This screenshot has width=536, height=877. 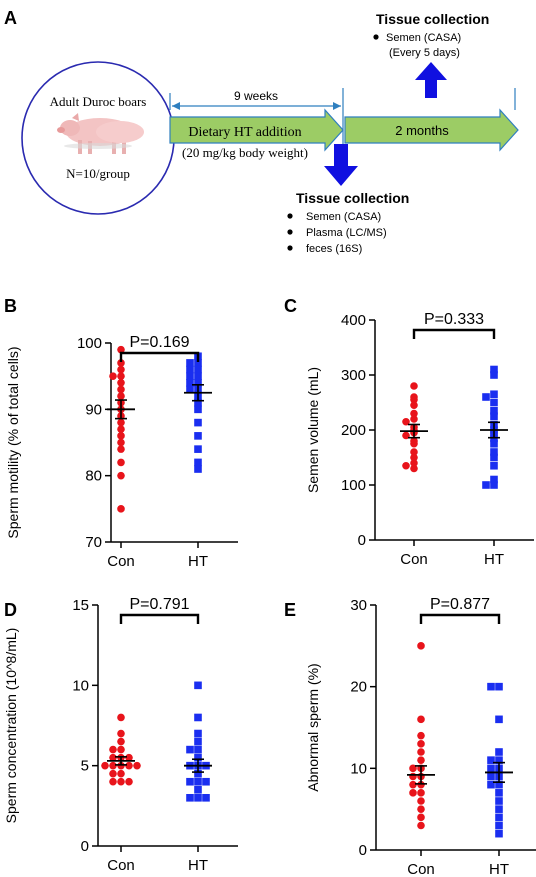 I want to click on panel-letter-d: D, so click(x=10, y=610).